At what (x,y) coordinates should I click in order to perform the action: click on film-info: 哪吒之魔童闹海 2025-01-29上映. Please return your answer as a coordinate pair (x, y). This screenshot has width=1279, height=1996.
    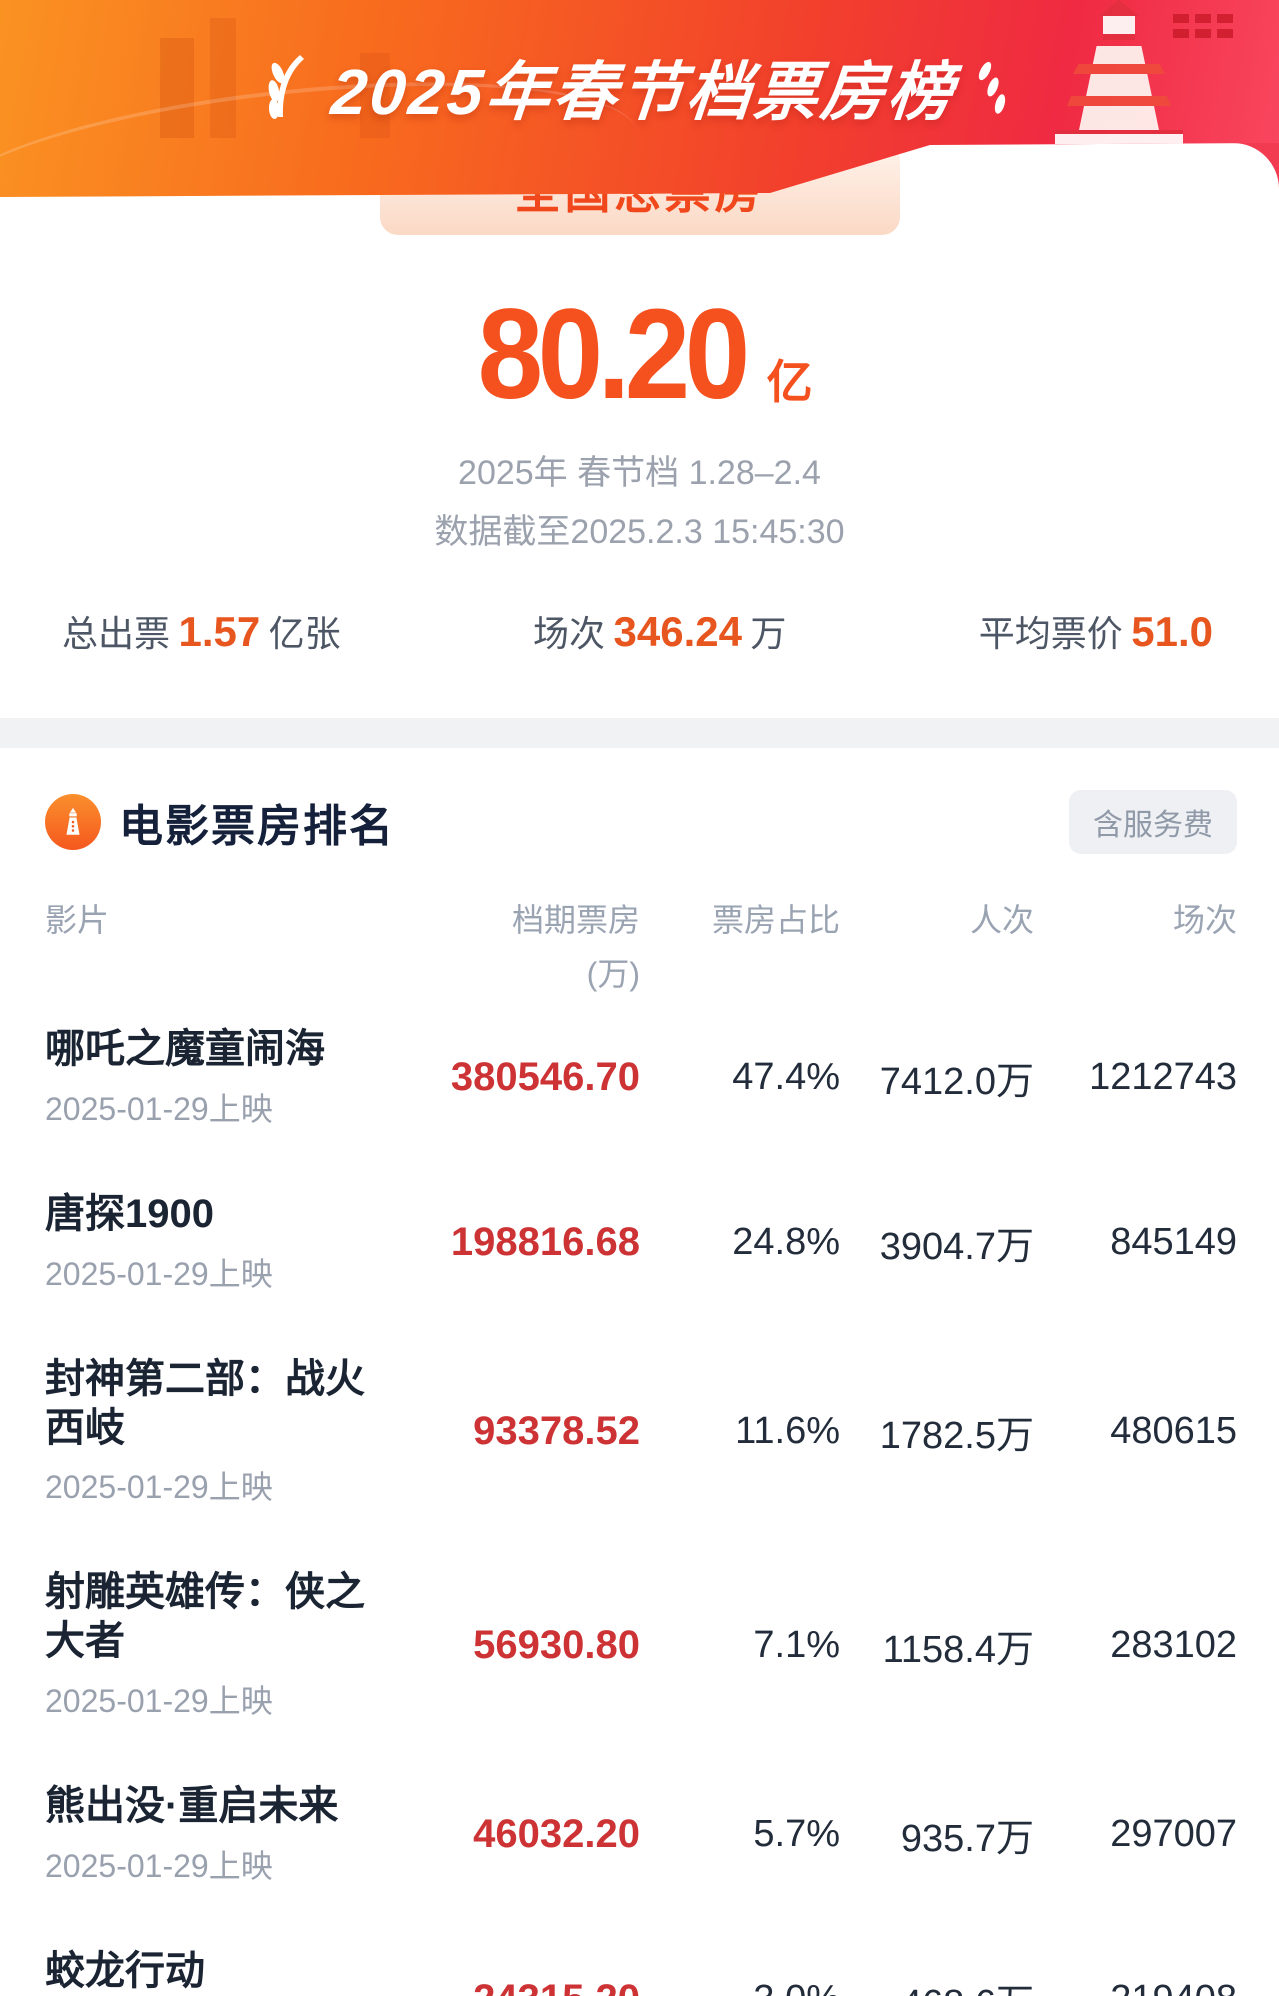
    Looking at the image, I should click on (220, 1077).